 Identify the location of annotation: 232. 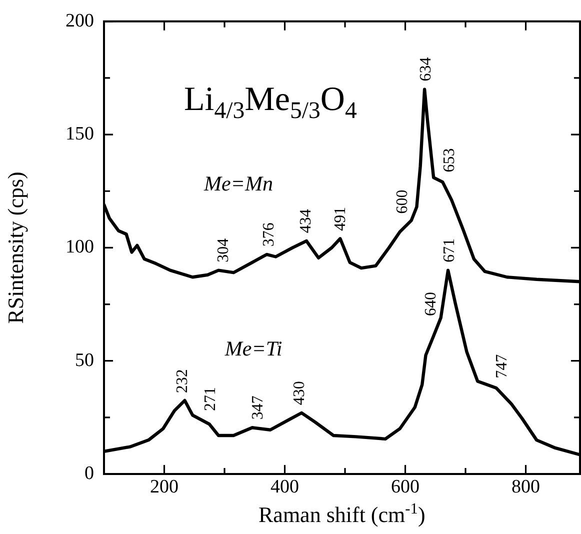
(183, 381).